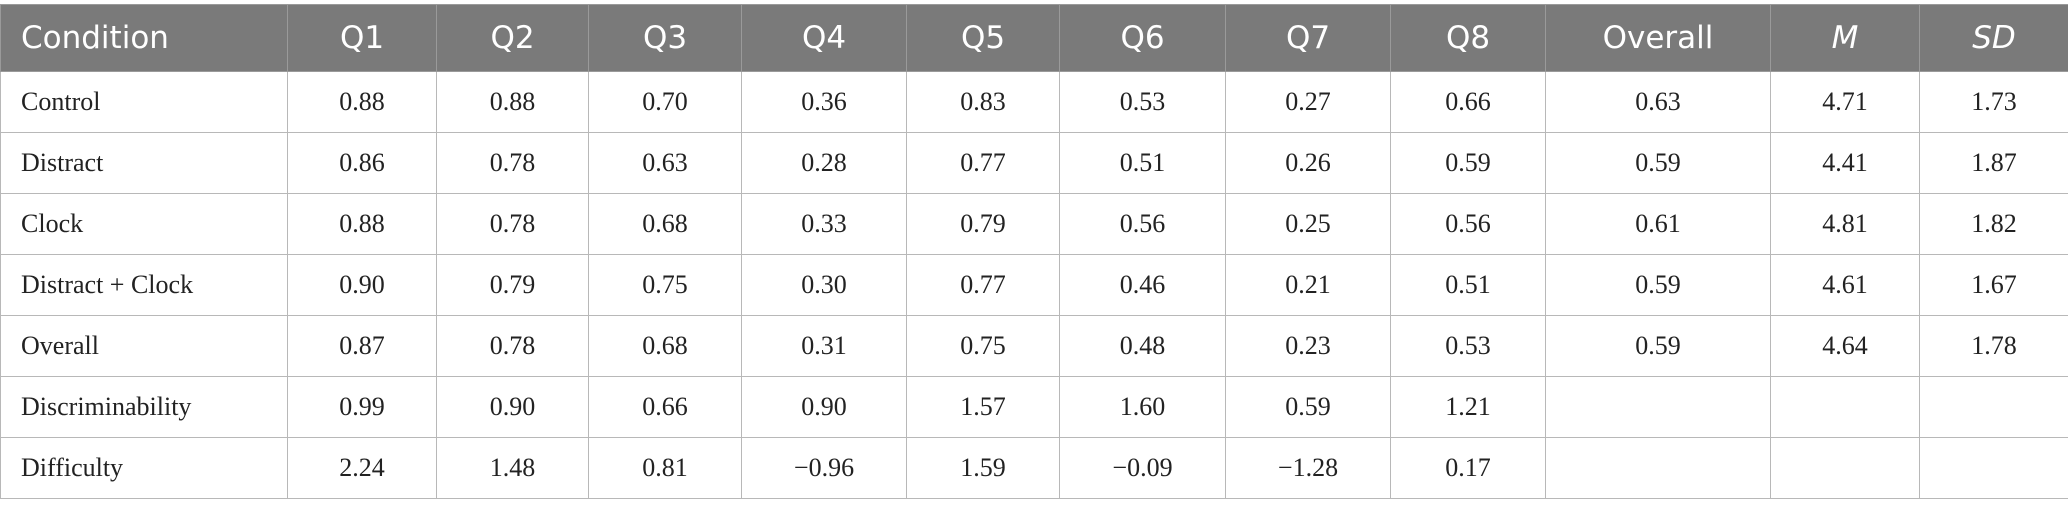 This screenshot has height=522, width=2068. Describe the element at coordinates (144, 346) in the screenshot. I see `row-label-cell: Overall` at that location.